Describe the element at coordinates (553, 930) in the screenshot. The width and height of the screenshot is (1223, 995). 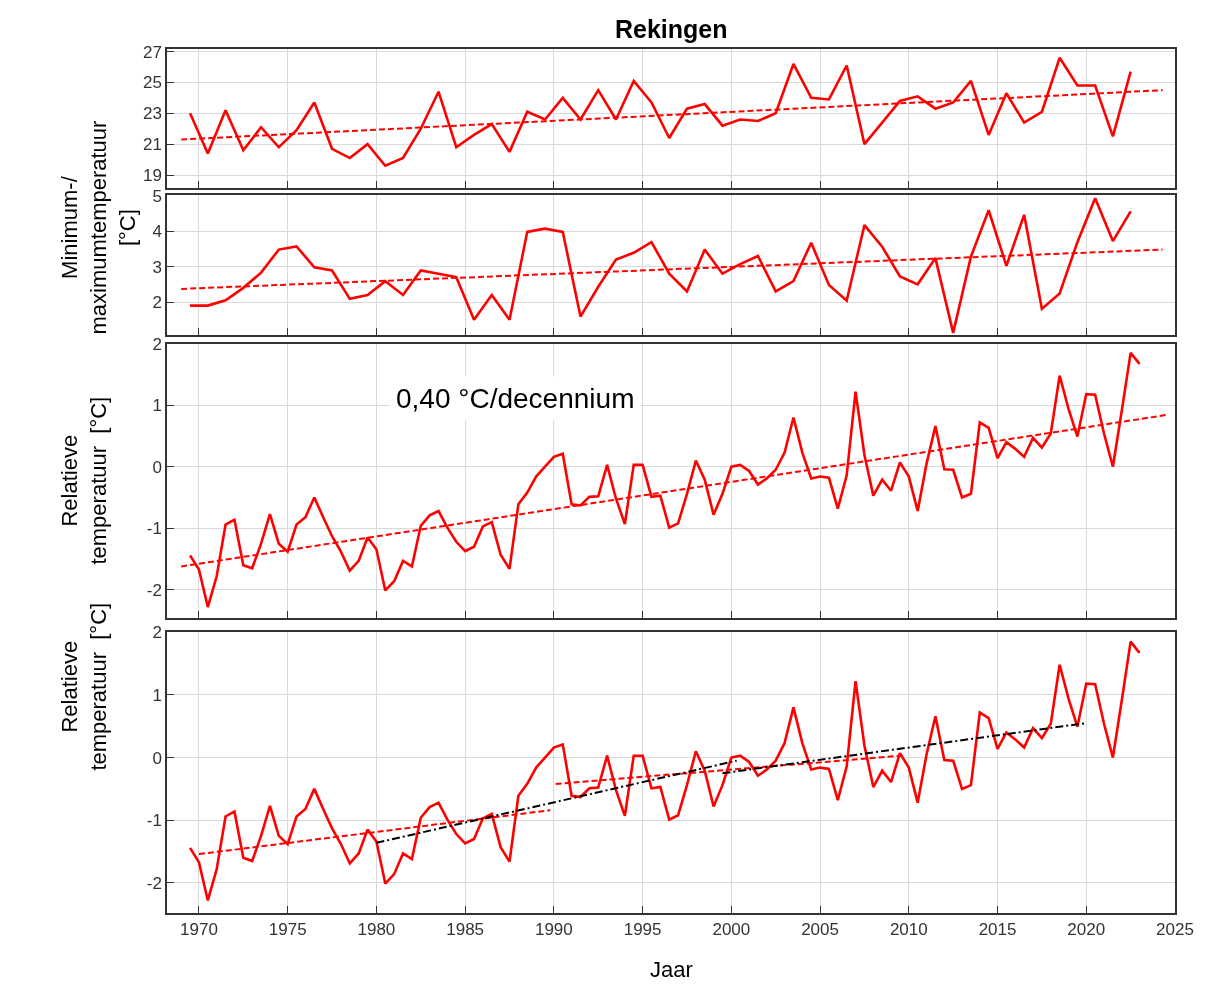
I see `x-tick-label: 1990` at that location.